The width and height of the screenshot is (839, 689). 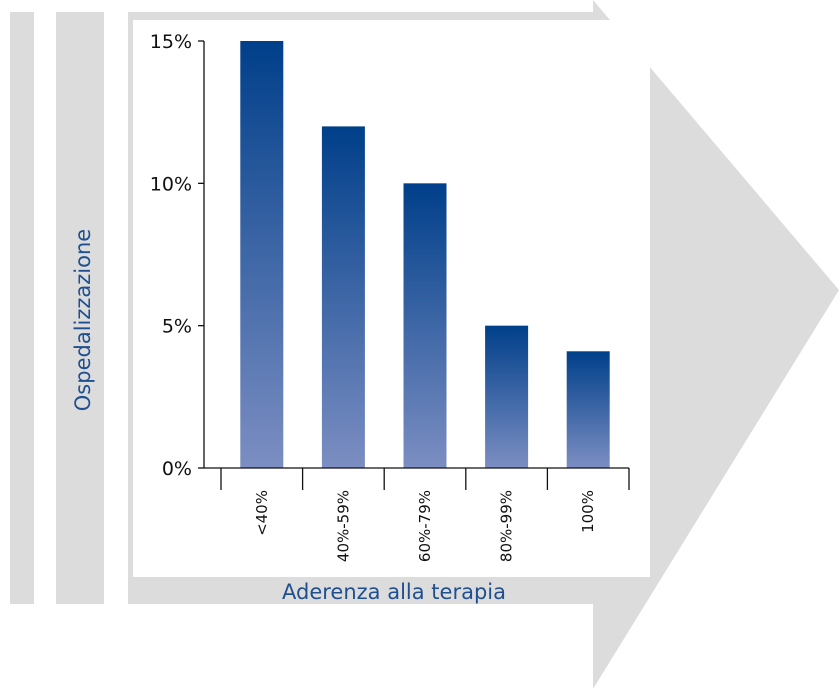 What do you see at coordinates (262, 513) in the screenshot?
I see `x-category-label: <40%` at bounding box center [262, 513].